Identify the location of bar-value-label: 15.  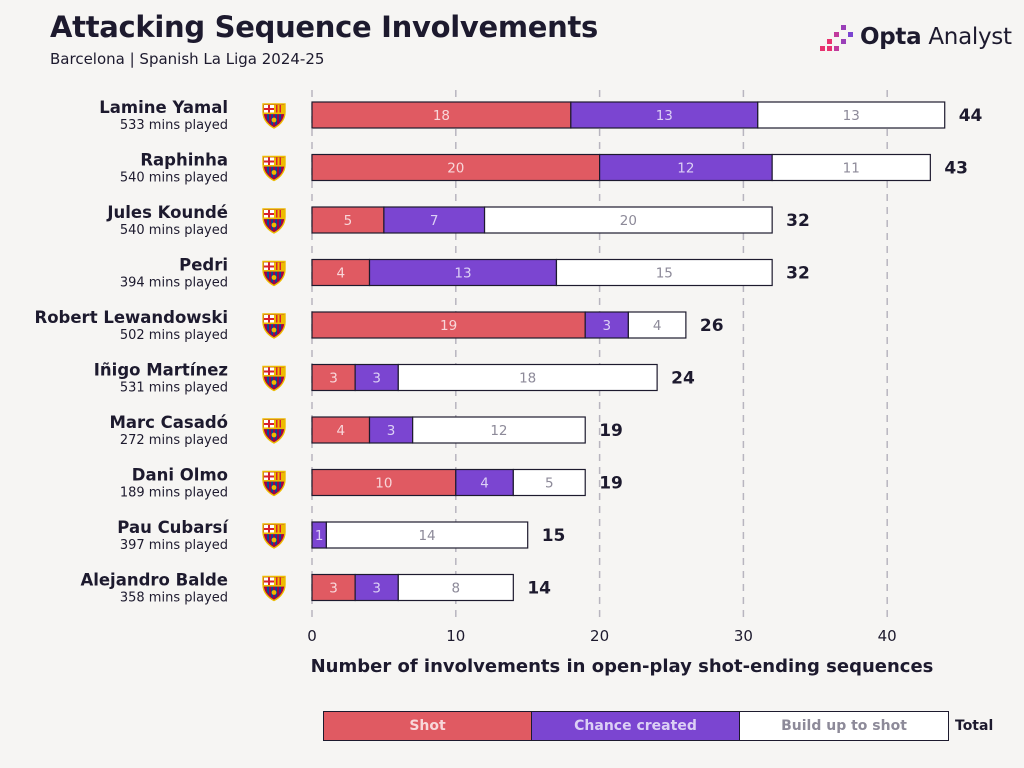
(664, 274).